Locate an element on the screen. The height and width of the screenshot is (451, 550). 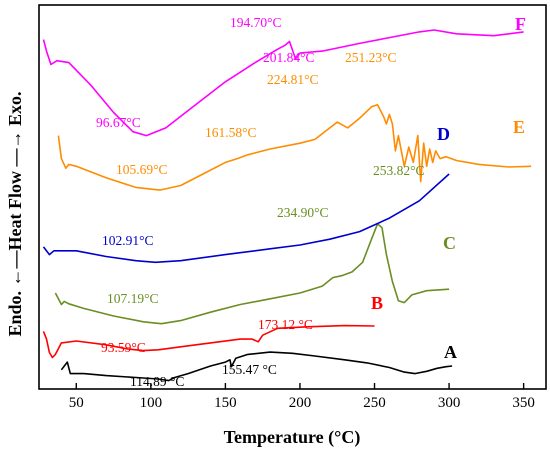
x-ticks-layer: 50 100 150 200 250 300 350 is located at coordinates (302, 397).